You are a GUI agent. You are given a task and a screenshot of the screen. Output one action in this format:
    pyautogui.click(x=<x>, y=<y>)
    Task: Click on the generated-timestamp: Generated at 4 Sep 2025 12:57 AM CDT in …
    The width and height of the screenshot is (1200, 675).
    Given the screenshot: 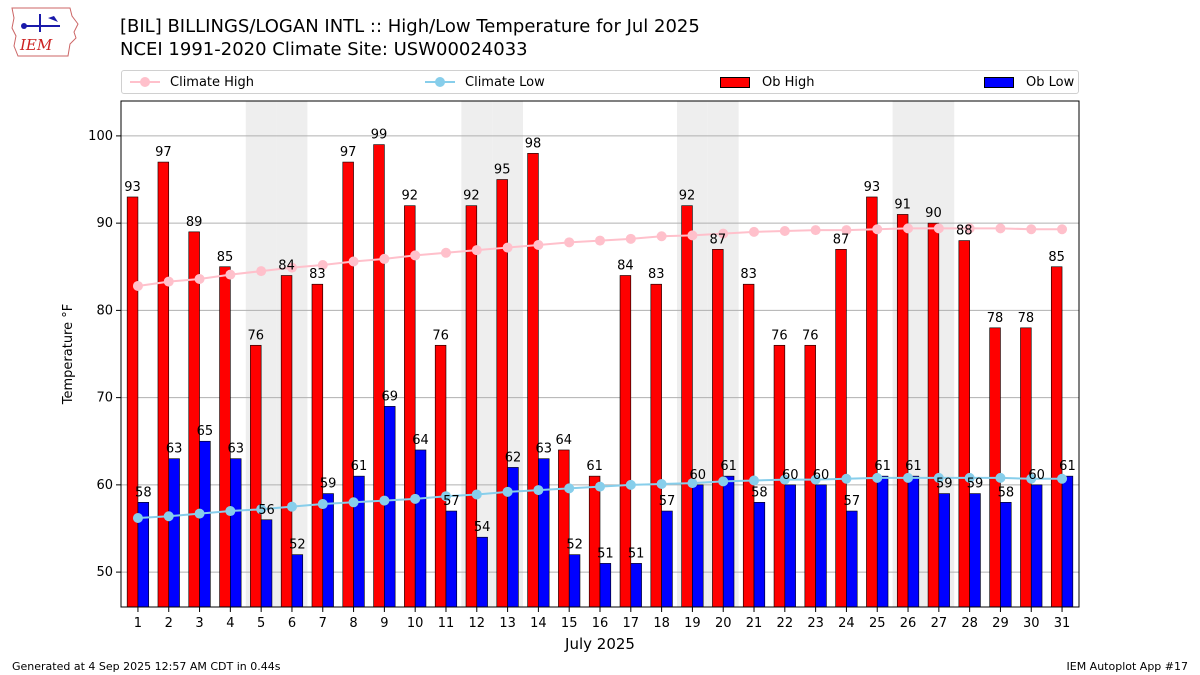 What is the action you would take?
    pyautogui.click(x=146, y=666)
    